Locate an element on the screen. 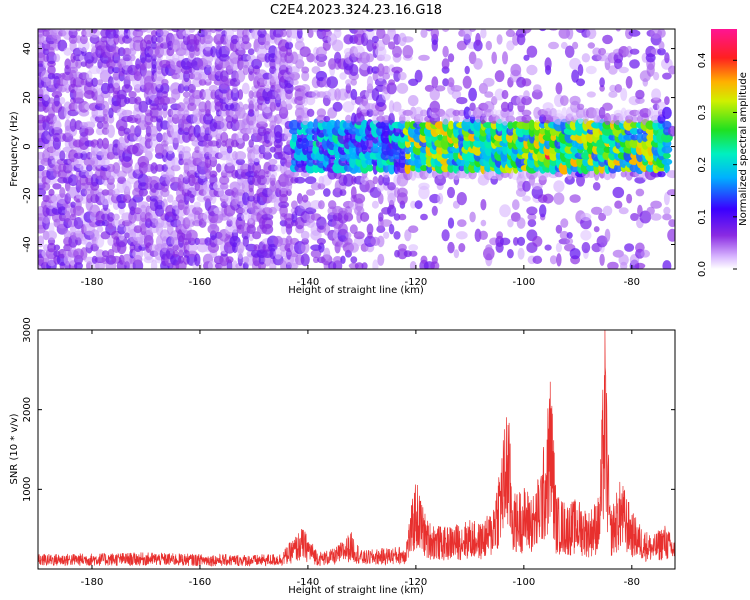 Image resolution: width=750 pixels, height=600 pixels. y-tick-label: -20 is located at coordinates (27, 195).